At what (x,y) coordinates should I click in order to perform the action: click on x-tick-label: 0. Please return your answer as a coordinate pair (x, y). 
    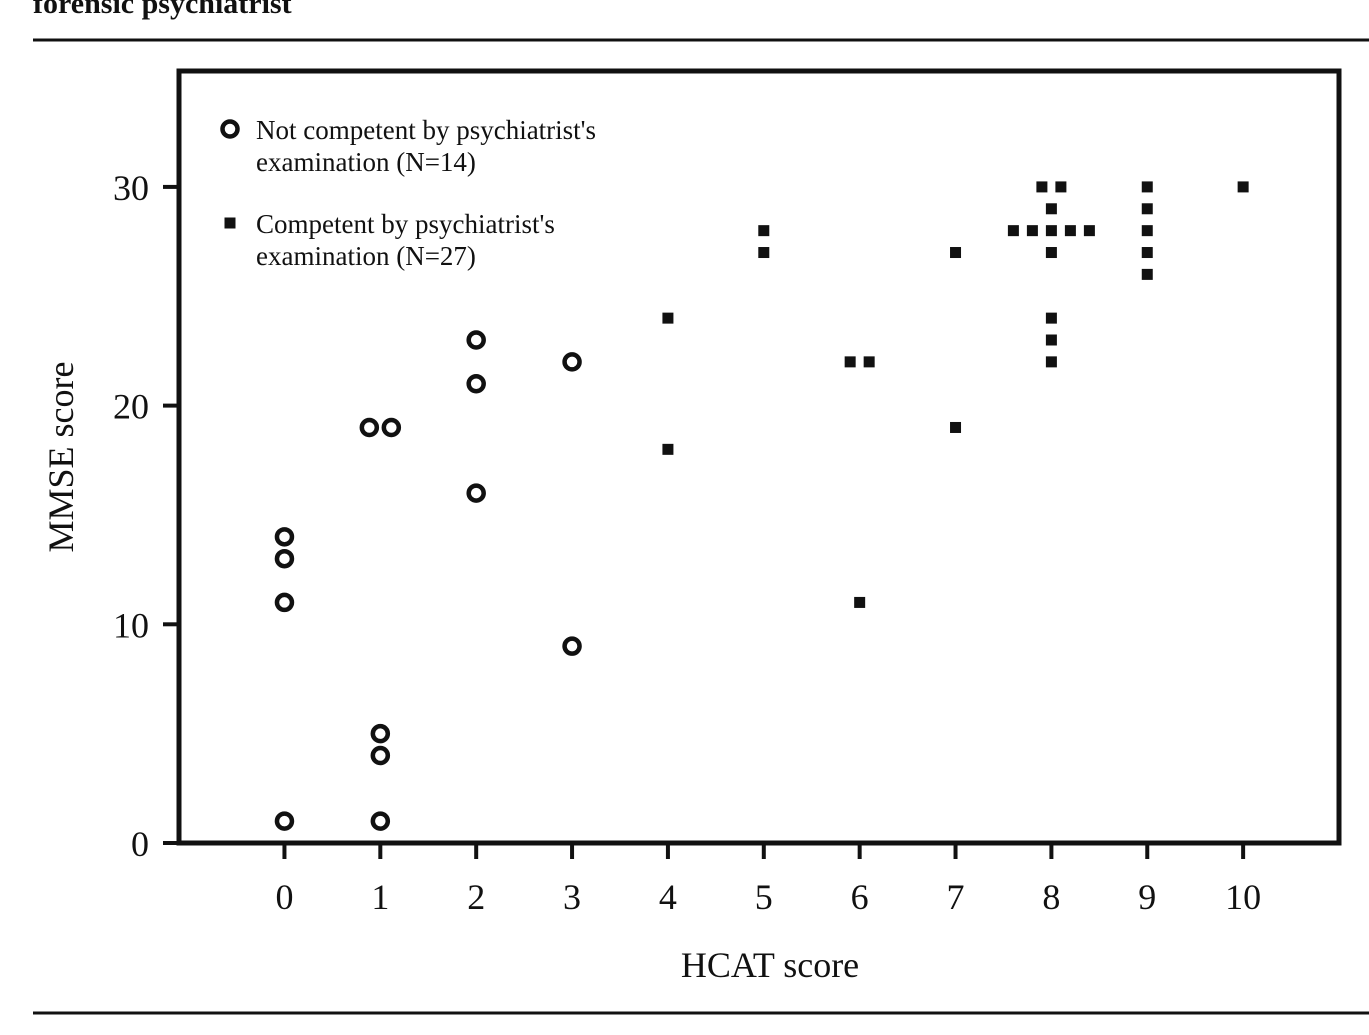
    Looking at the image, I should click on (284, 897).